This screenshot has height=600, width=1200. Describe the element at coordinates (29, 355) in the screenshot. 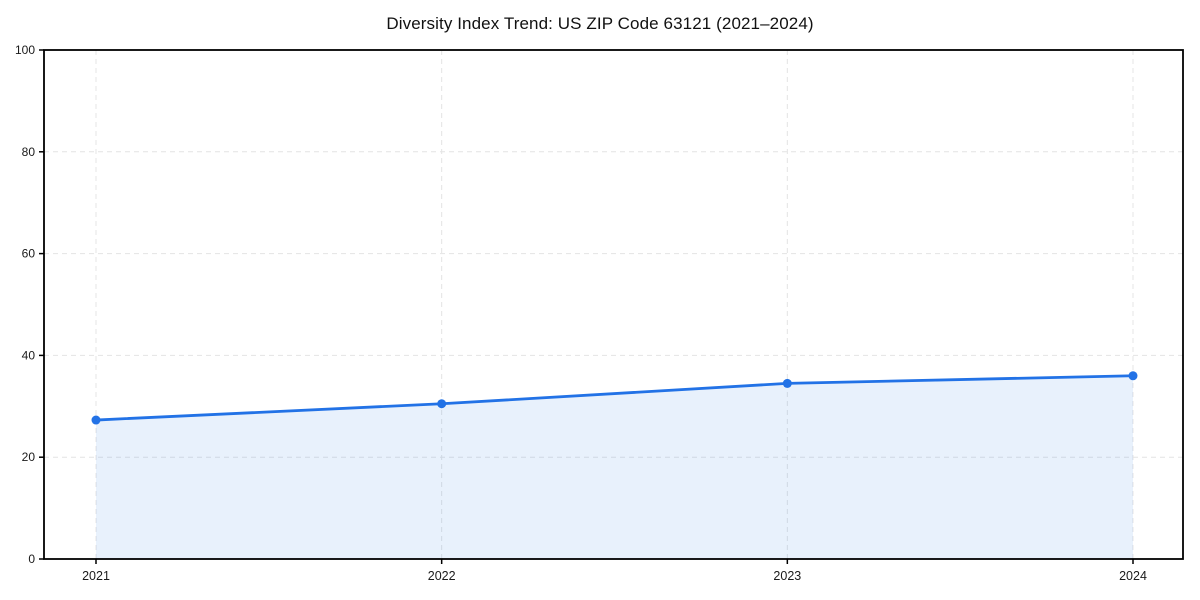

I see `y-tick-label: 40` at that location.